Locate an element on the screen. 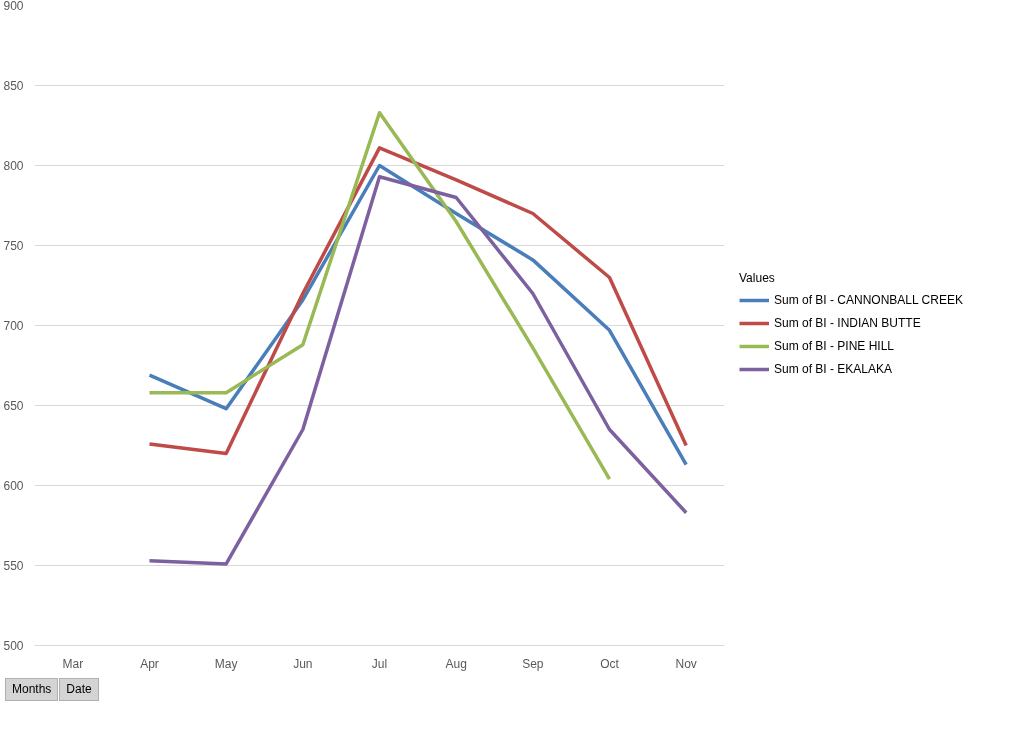  y-tick-label: 900 is located at coordinates (13, 6).